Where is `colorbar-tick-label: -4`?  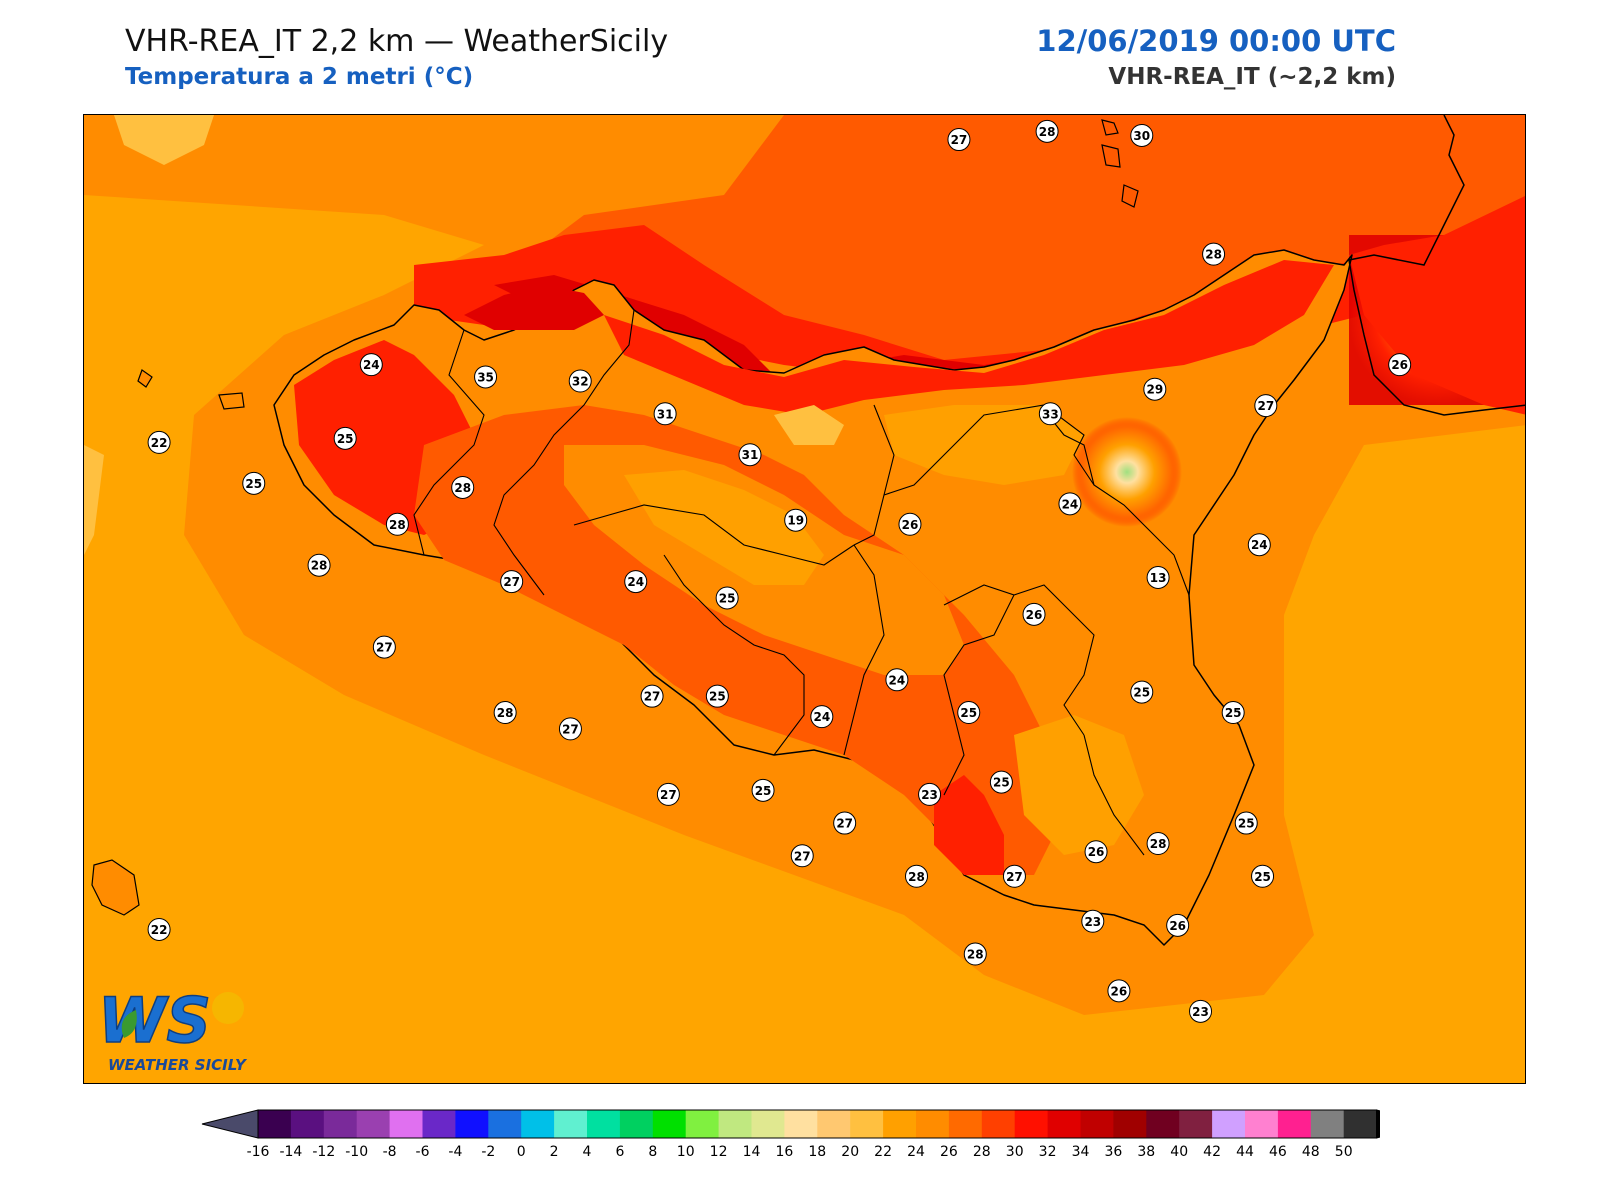 colorbar-tick-label: -4 is located at coordinates (455, 1152).